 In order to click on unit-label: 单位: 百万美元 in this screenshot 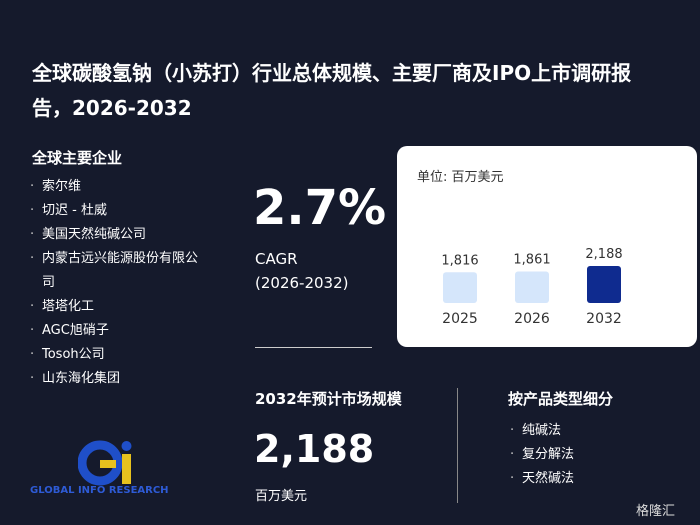, I will do `click(460, 177)`.